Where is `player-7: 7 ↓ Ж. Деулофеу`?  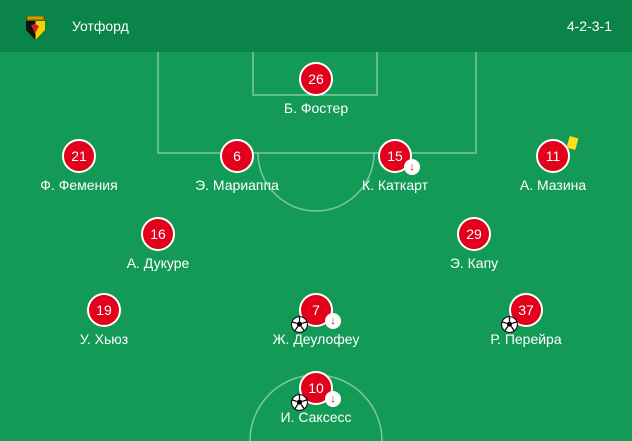
player-7: 7 ↓ Ж. Деулофеу is located at coordinates (316, 320).